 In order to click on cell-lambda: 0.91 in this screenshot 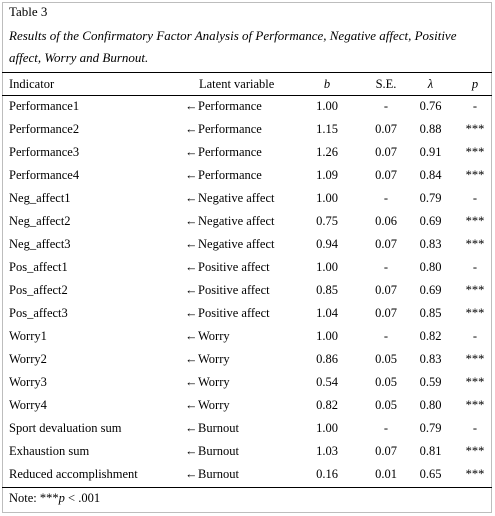, I will do `click(430, 152)`.